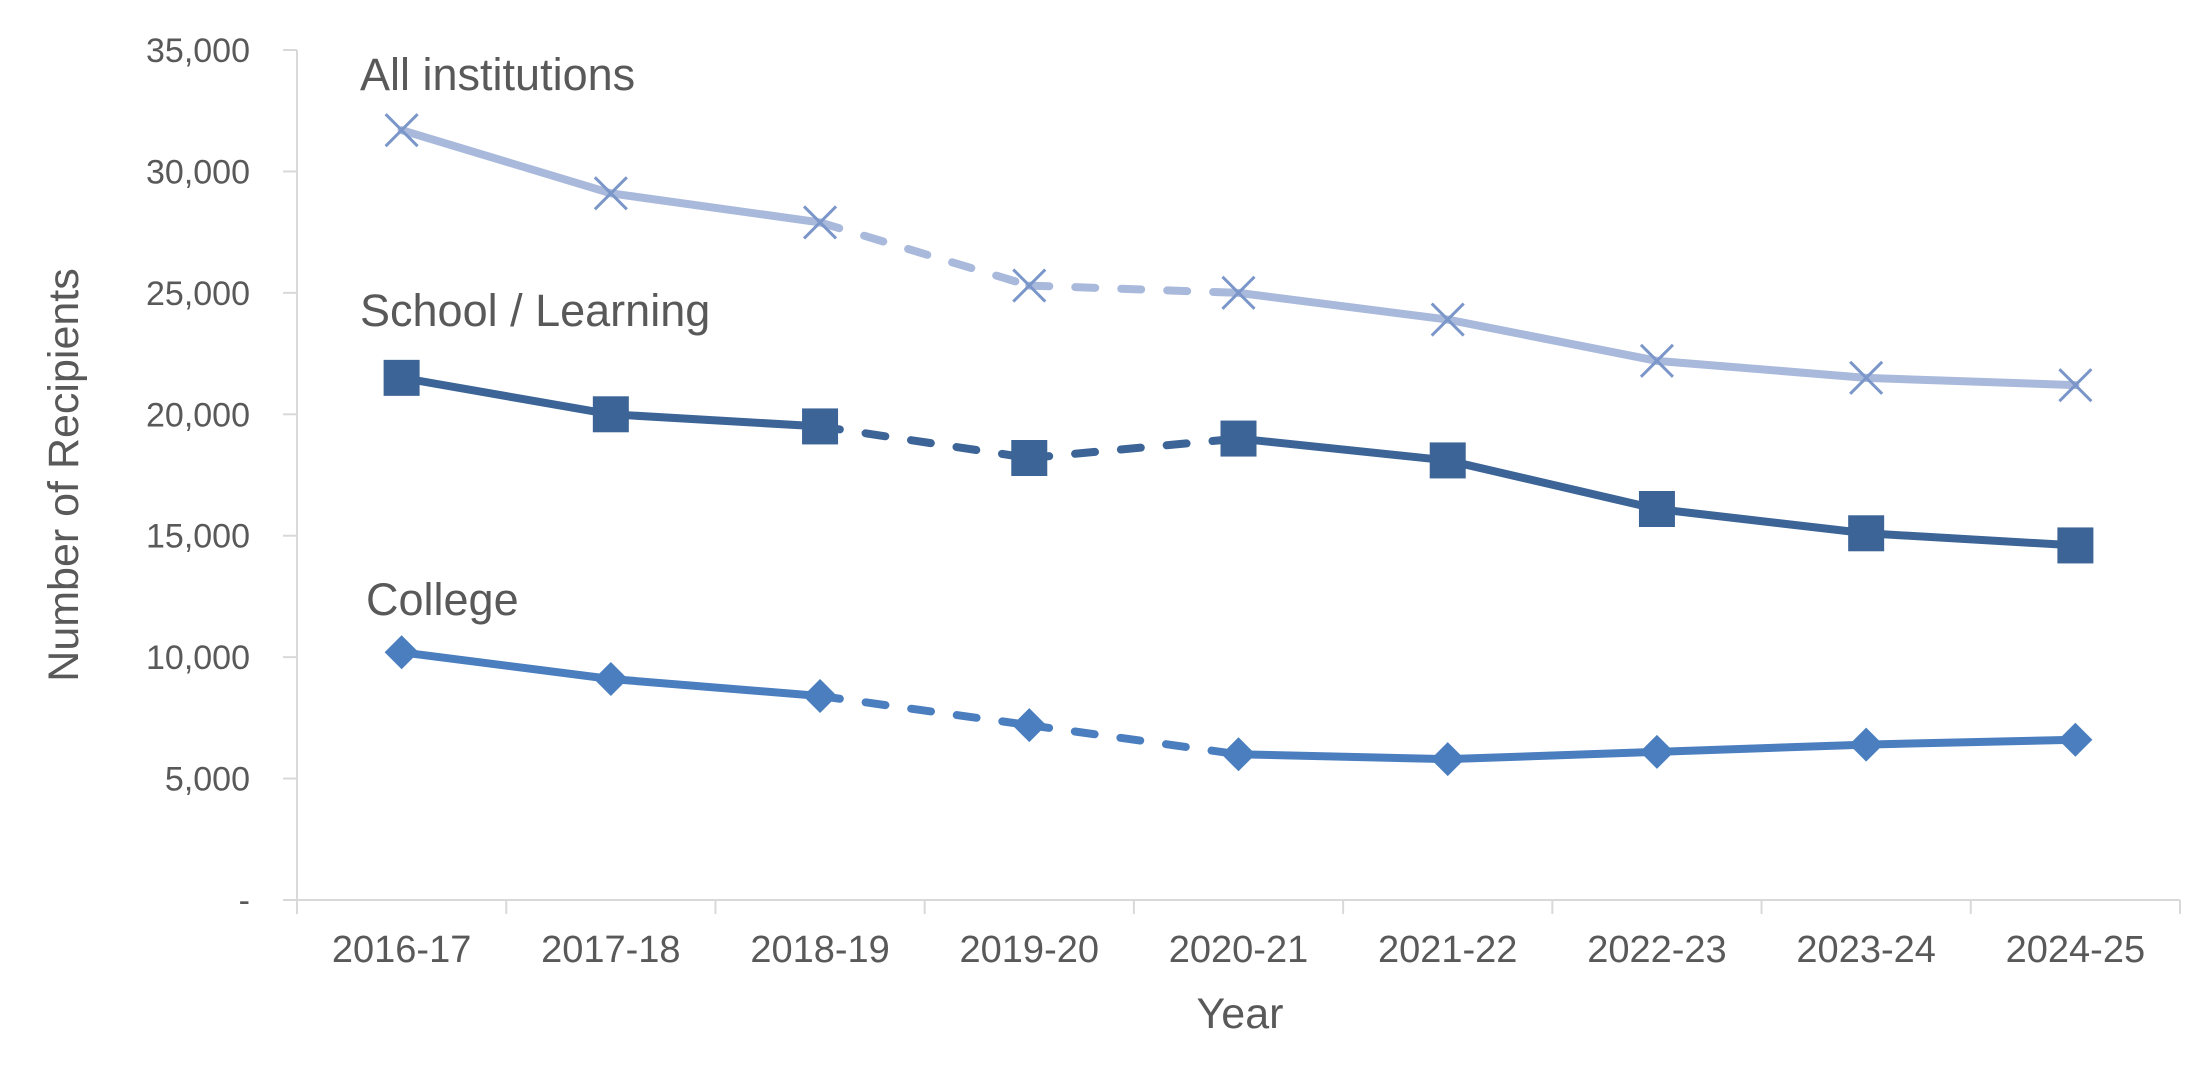 Image resolution: width=2208 pixels, height=1090 pixels. I want to click on x-tick-label: 2019-20, so click(1029, 950).